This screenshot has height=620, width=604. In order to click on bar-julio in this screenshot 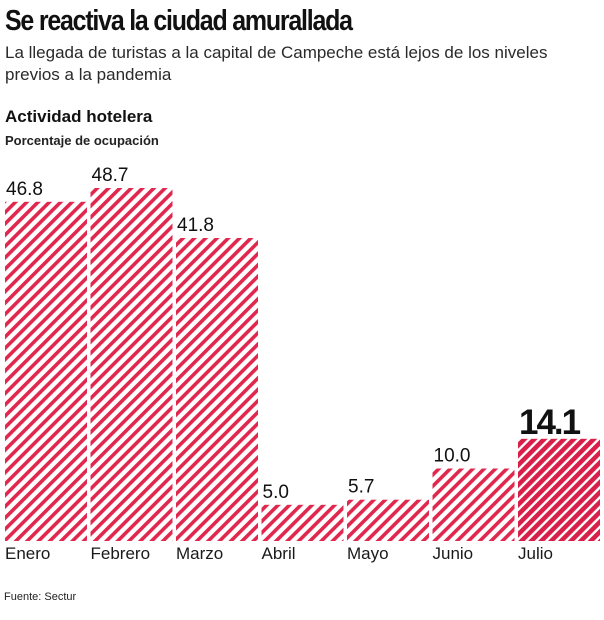, I will do `click(559, 489)`.